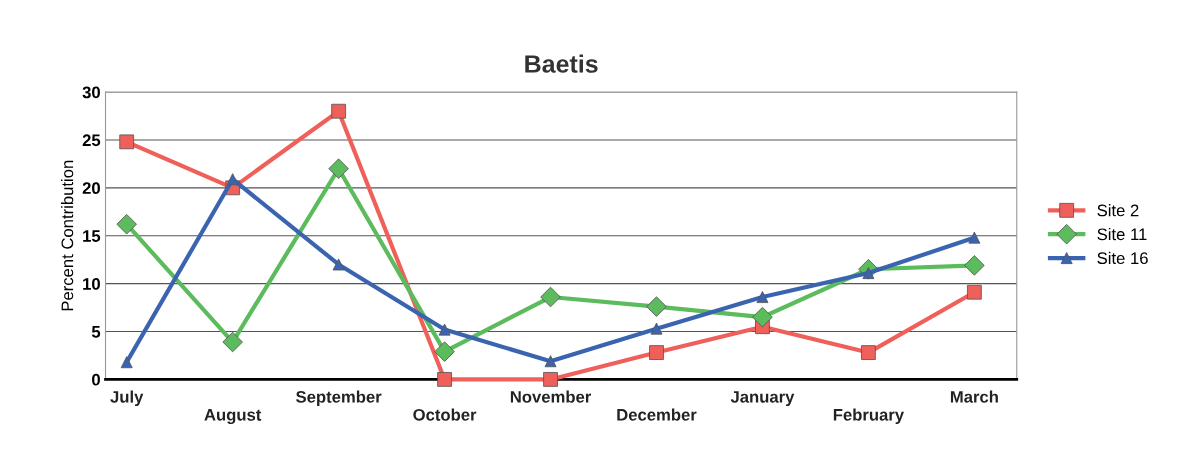 This screenshot has height=449, width=1199. Describe the element at coordinates (91, 284) in the screenshot. I see `y-tick-label: 10` at that location.